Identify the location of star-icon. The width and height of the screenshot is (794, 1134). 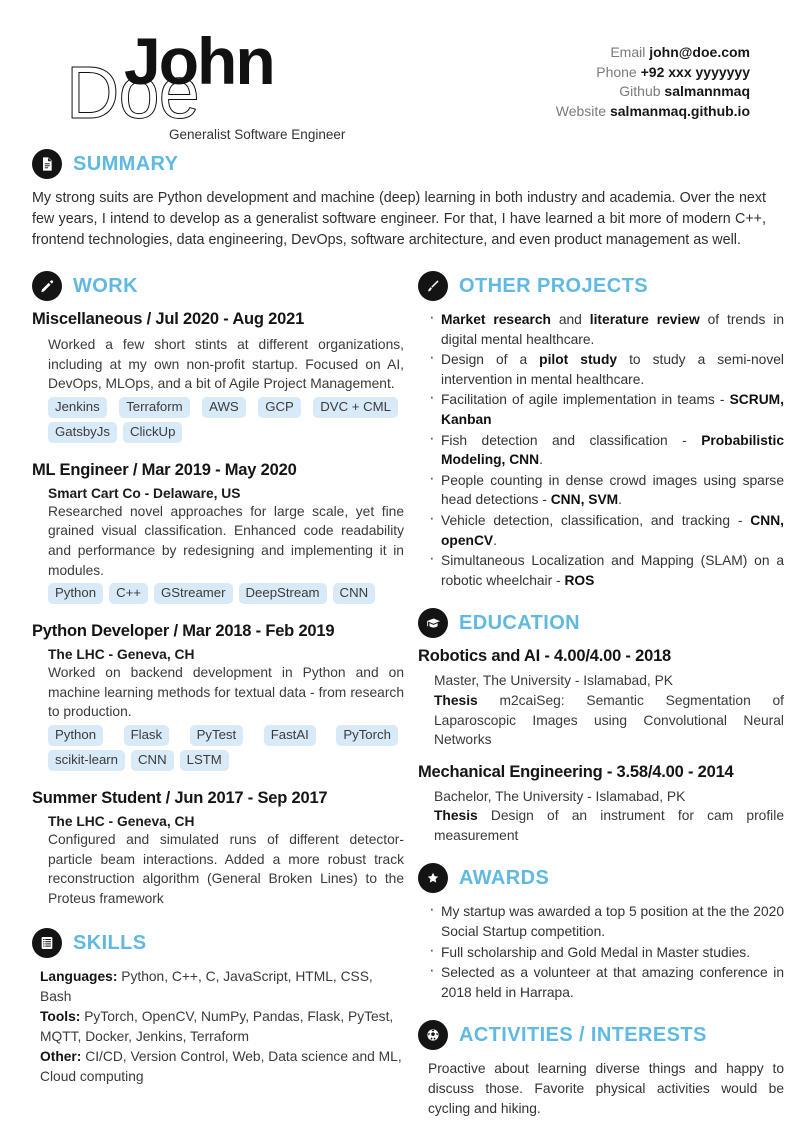
(433, 878).